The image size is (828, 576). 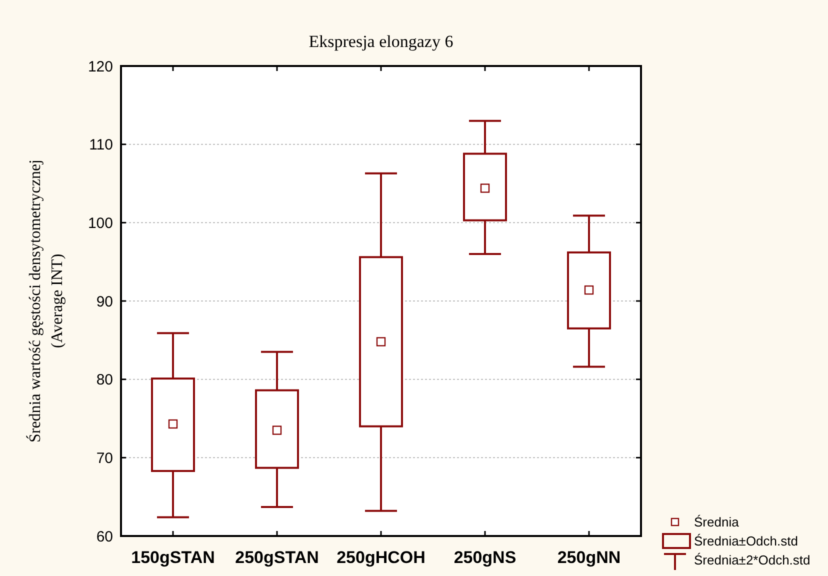 What do you see at coordinates (485, 557) in the screenshot?
I see `x-tick-label: 250gNS` at bounding box center [485, 557].